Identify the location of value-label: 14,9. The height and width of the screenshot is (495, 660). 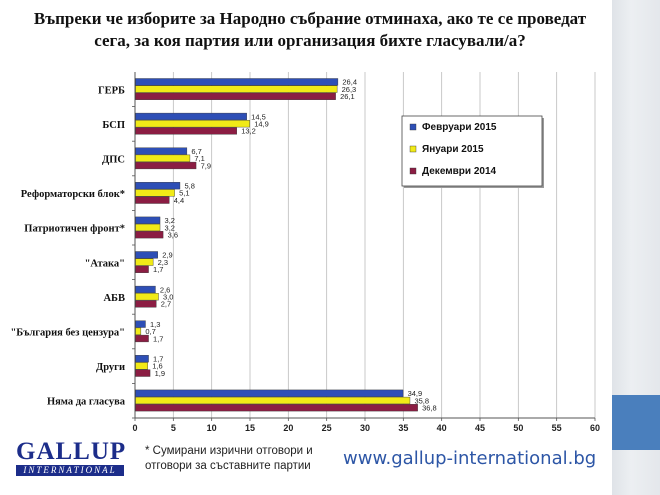
(261, 124).